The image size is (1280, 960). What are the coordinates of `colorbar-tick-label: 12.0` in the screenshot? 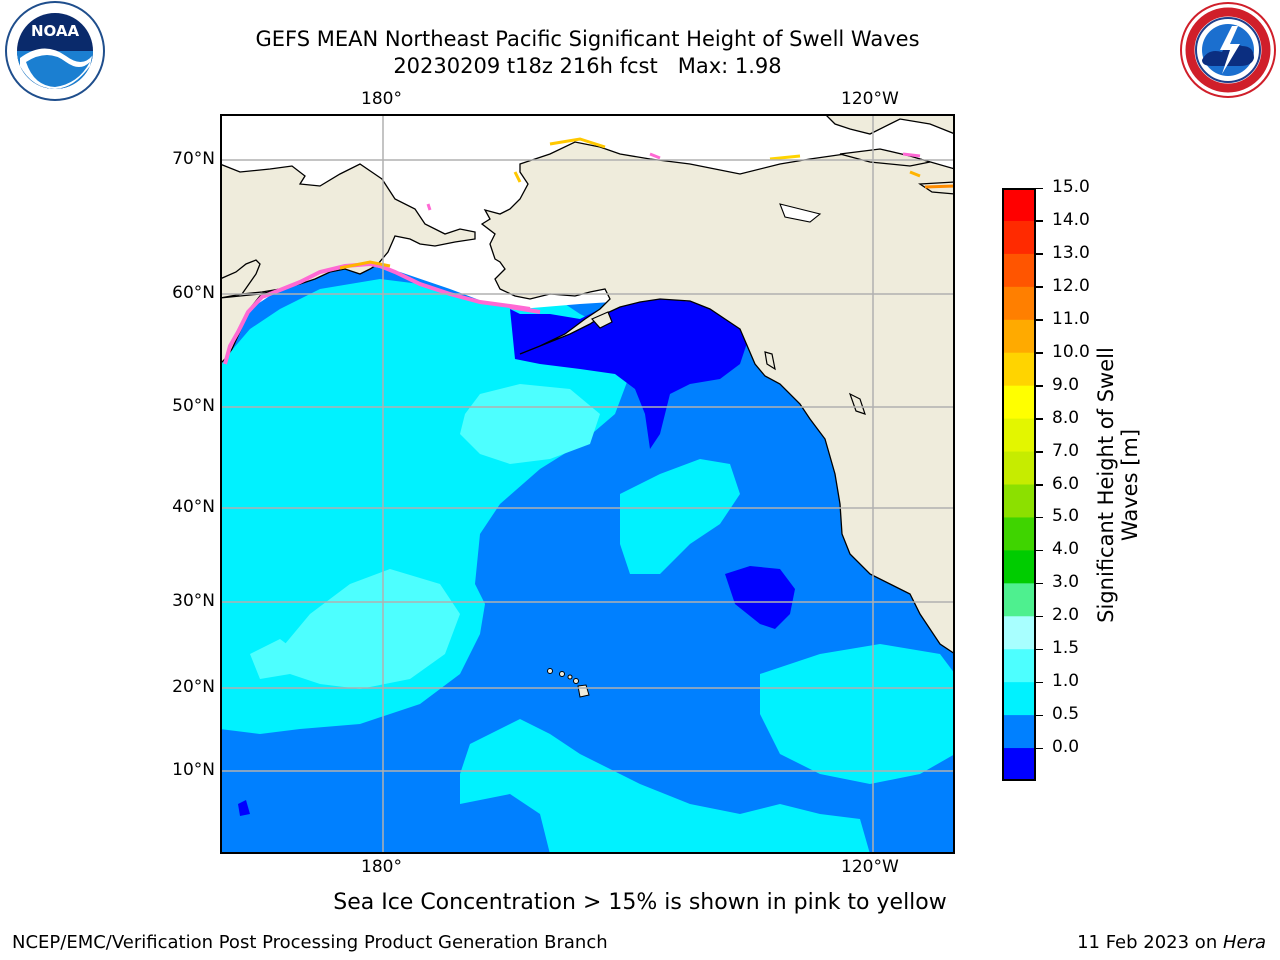 It's located at (1071, 285).